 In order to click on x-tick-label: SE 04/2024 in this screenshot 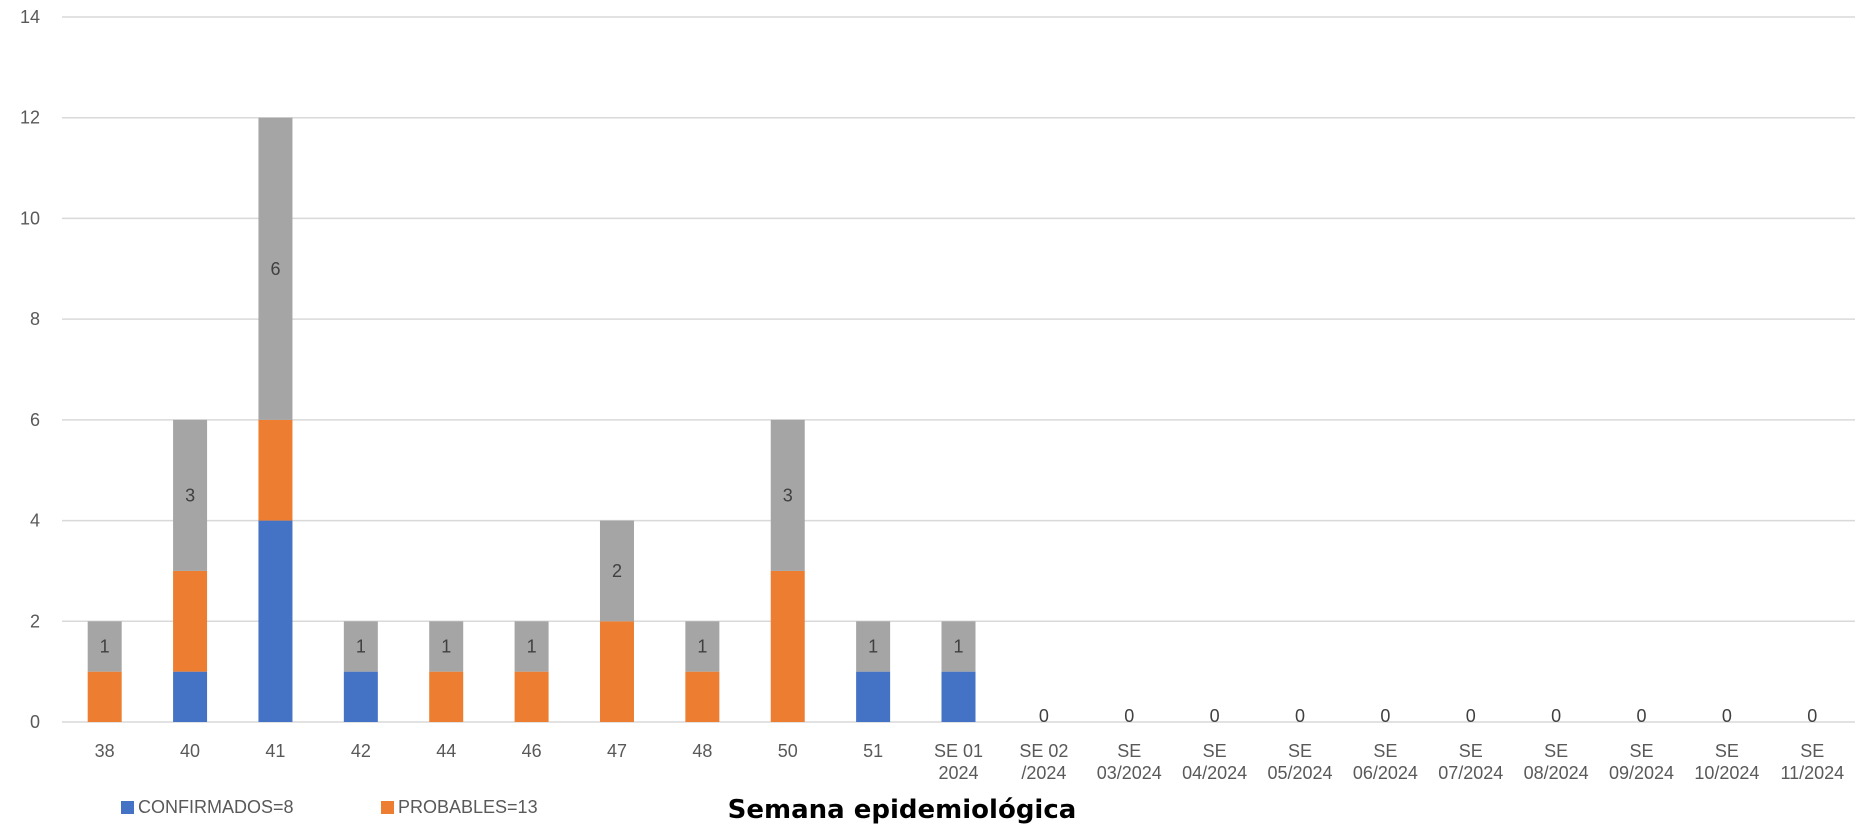, I will do `click(1214, 762)`.